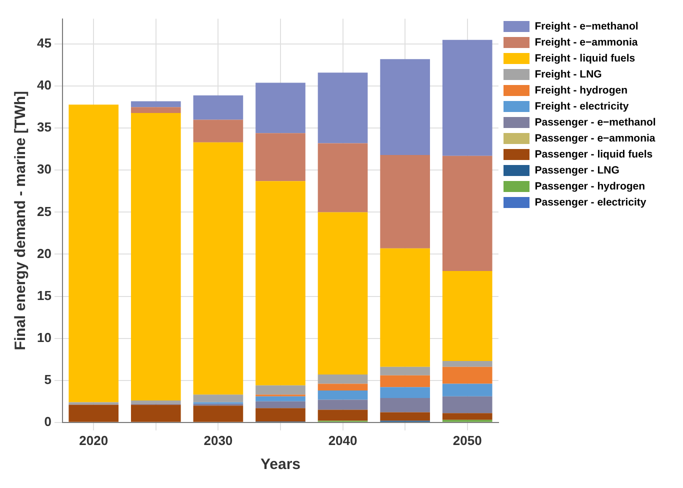  I want to click on y-tick-label: 25, so click(44, 211).